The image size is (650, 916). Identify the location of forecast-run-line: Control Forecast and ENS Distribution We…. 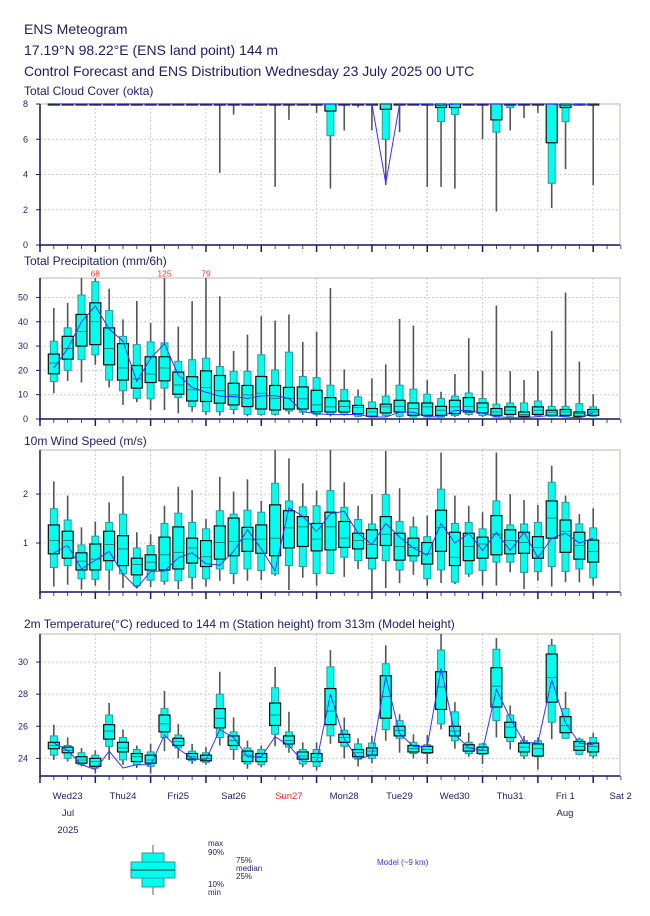
(249, 71).